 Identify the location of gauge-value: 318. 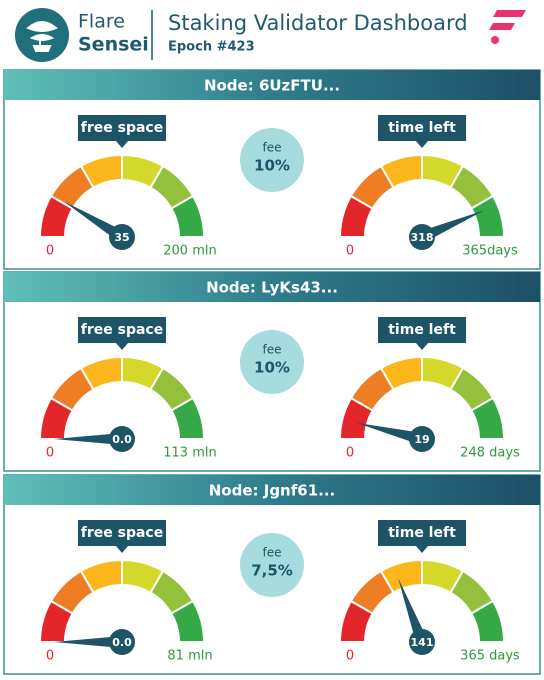
(422, 237).